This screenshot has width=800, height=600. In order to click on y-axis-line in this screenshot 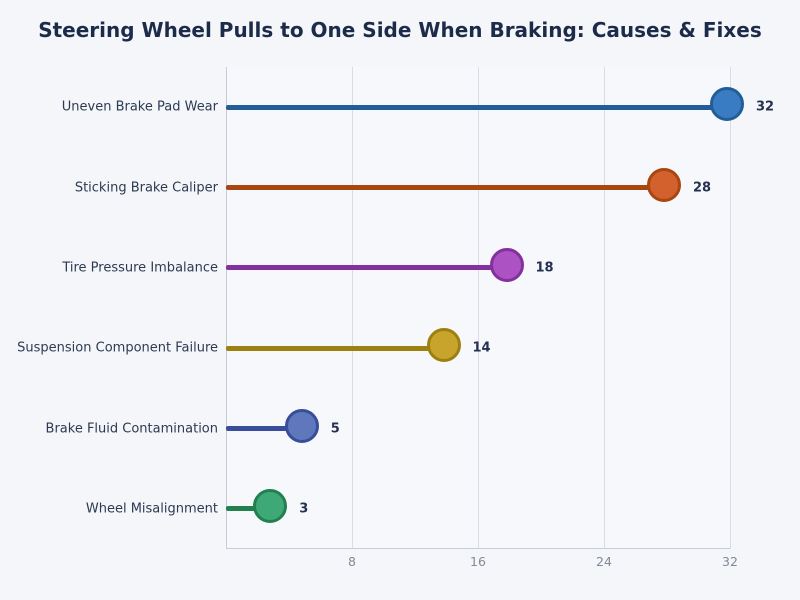, I will do `click(226, 308)`.